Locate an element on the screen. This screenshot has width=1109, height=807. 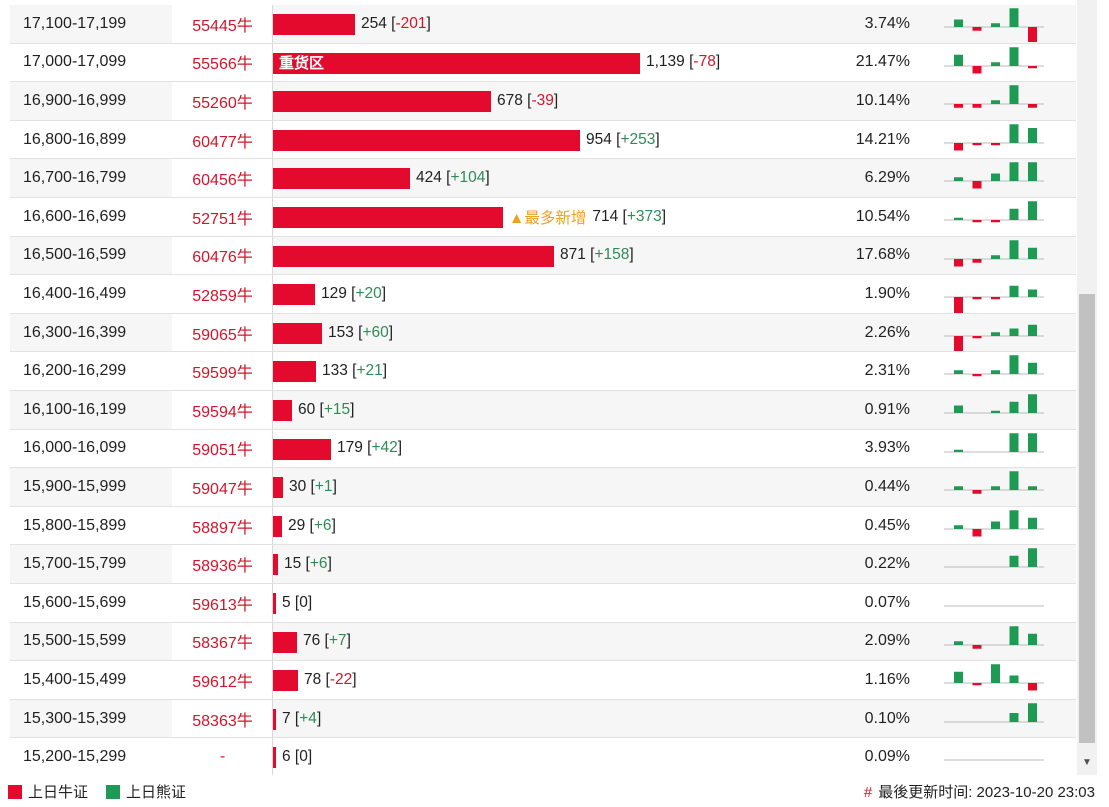
price-range: 16,000-16,099 is located at coordinates (75, 448).